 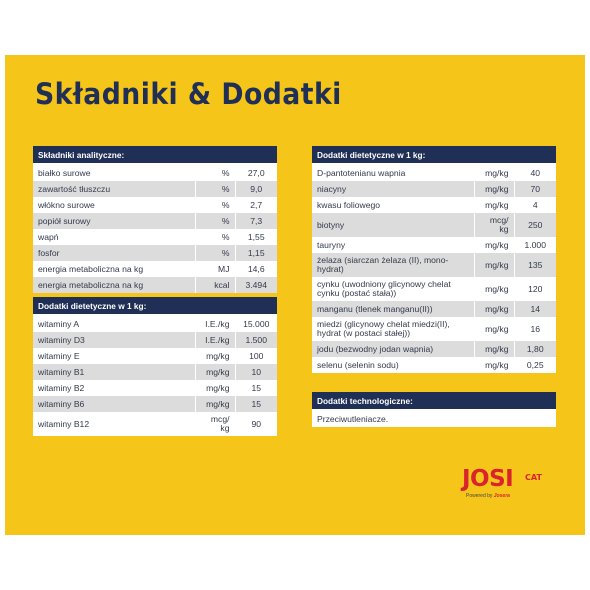 I want to click on table-row: włókno surowe% 2,7, so click(x=155, y=205).